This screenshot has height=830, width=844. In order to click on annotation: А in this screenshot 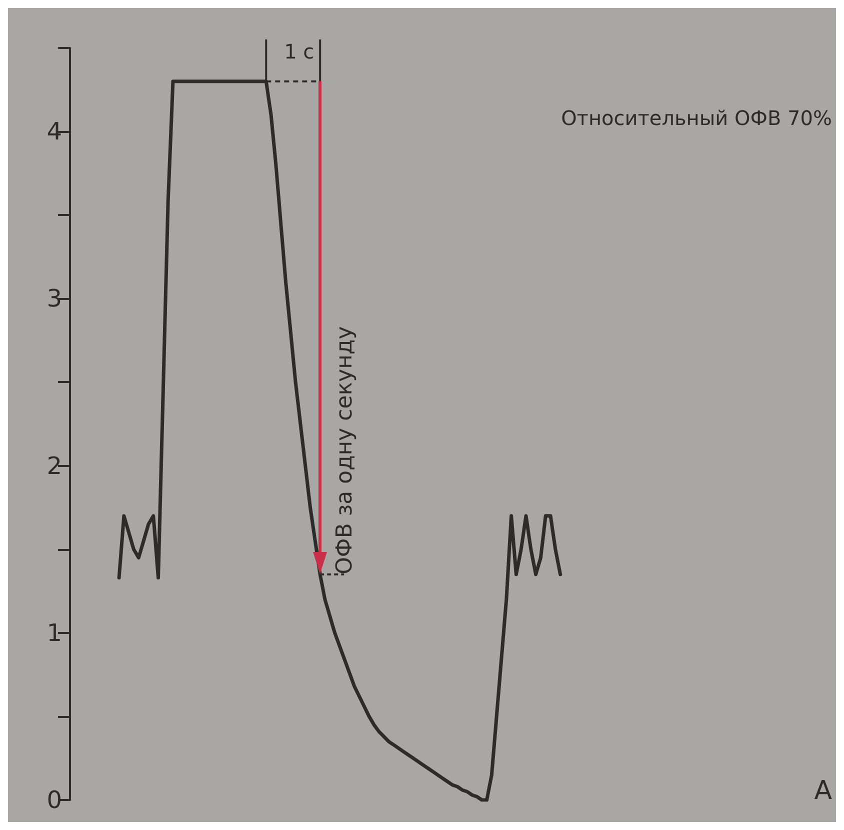, I will do `click(823, 791)`.